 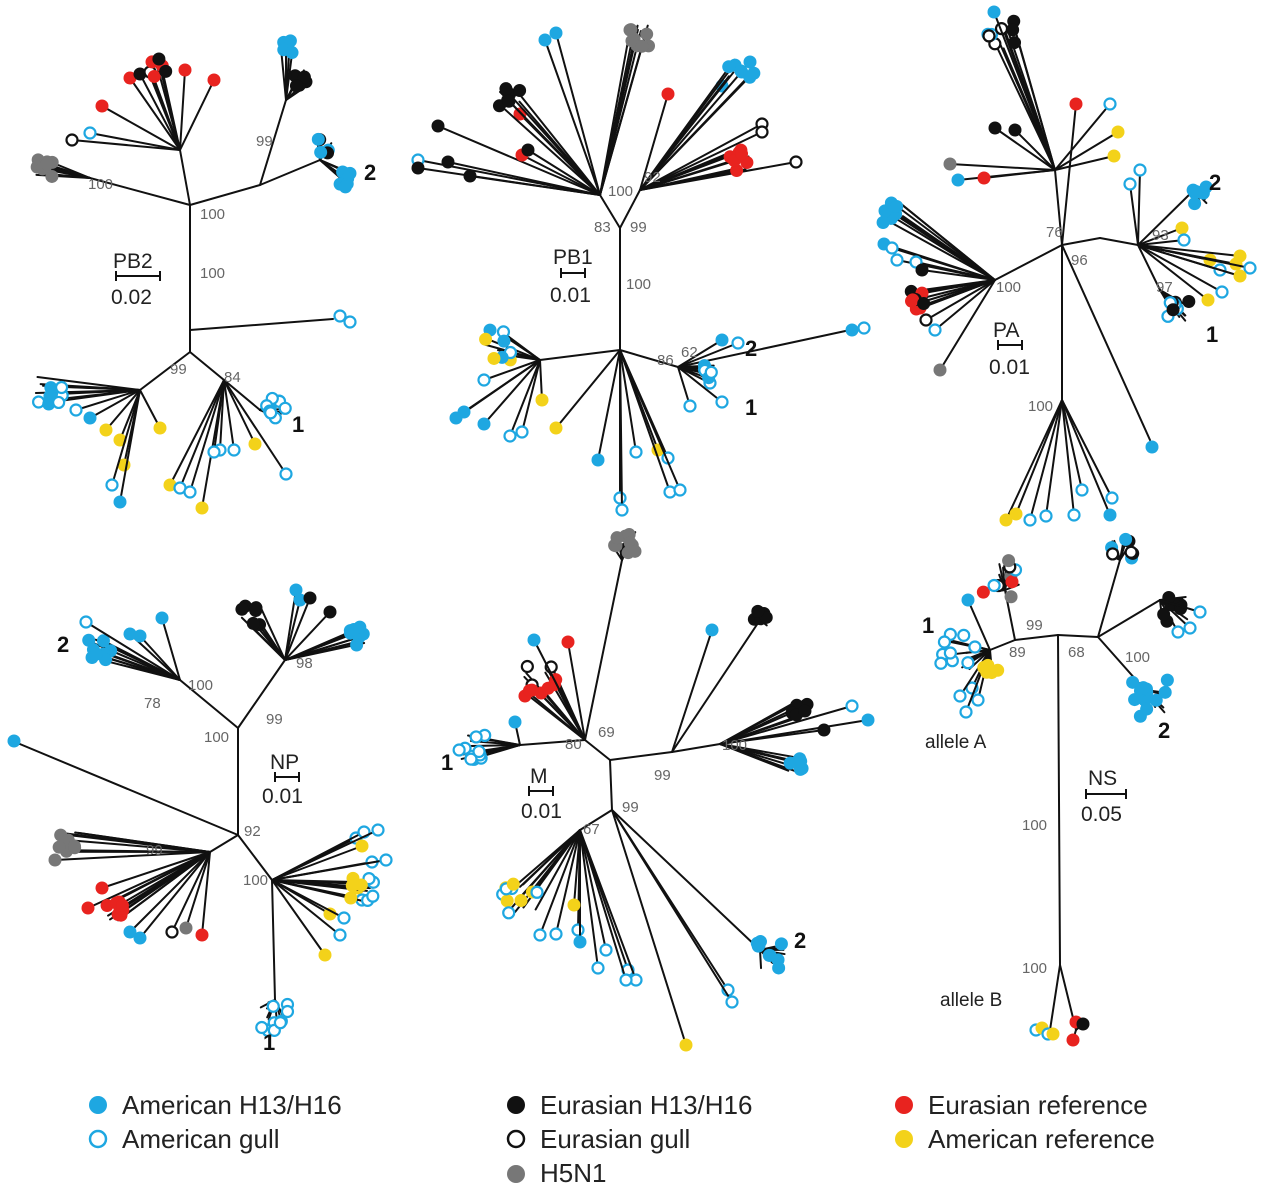 I want to click on pb2-bootstrap: 99, so click(x=178, y=369).